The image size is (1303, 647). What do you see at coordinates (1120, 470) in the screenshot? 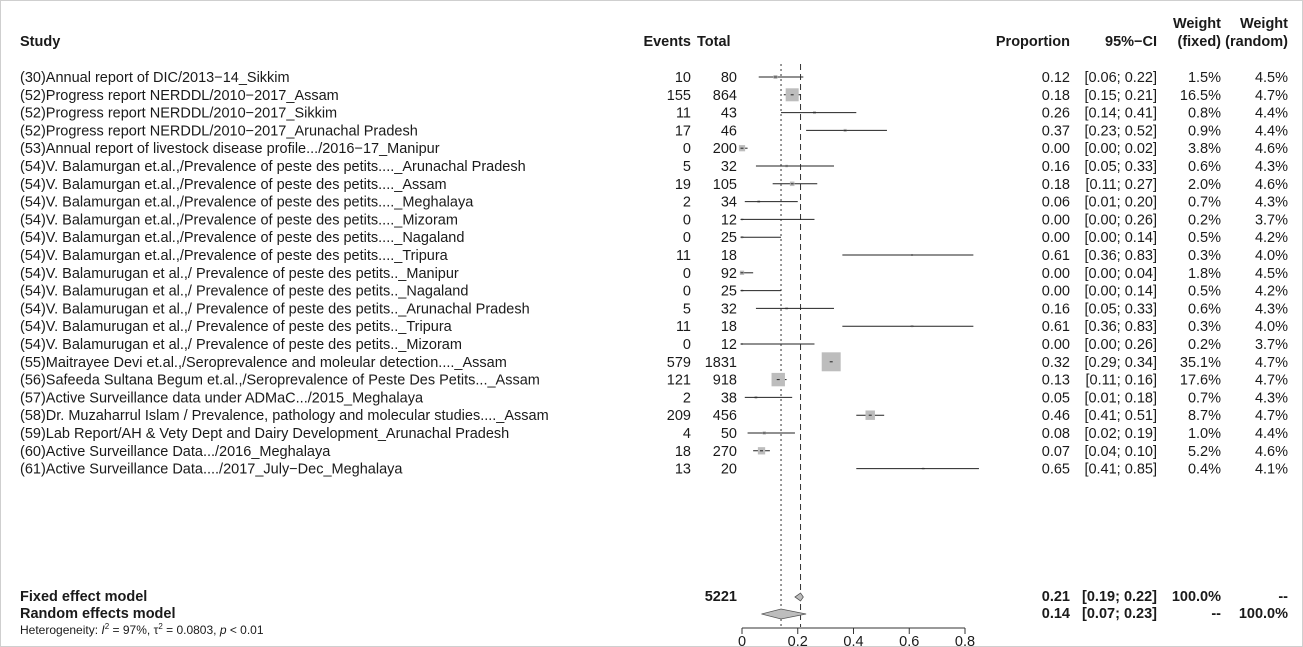
I see `ci-cell: [0.41; 0.85]` at bounding box center [1120, 470].